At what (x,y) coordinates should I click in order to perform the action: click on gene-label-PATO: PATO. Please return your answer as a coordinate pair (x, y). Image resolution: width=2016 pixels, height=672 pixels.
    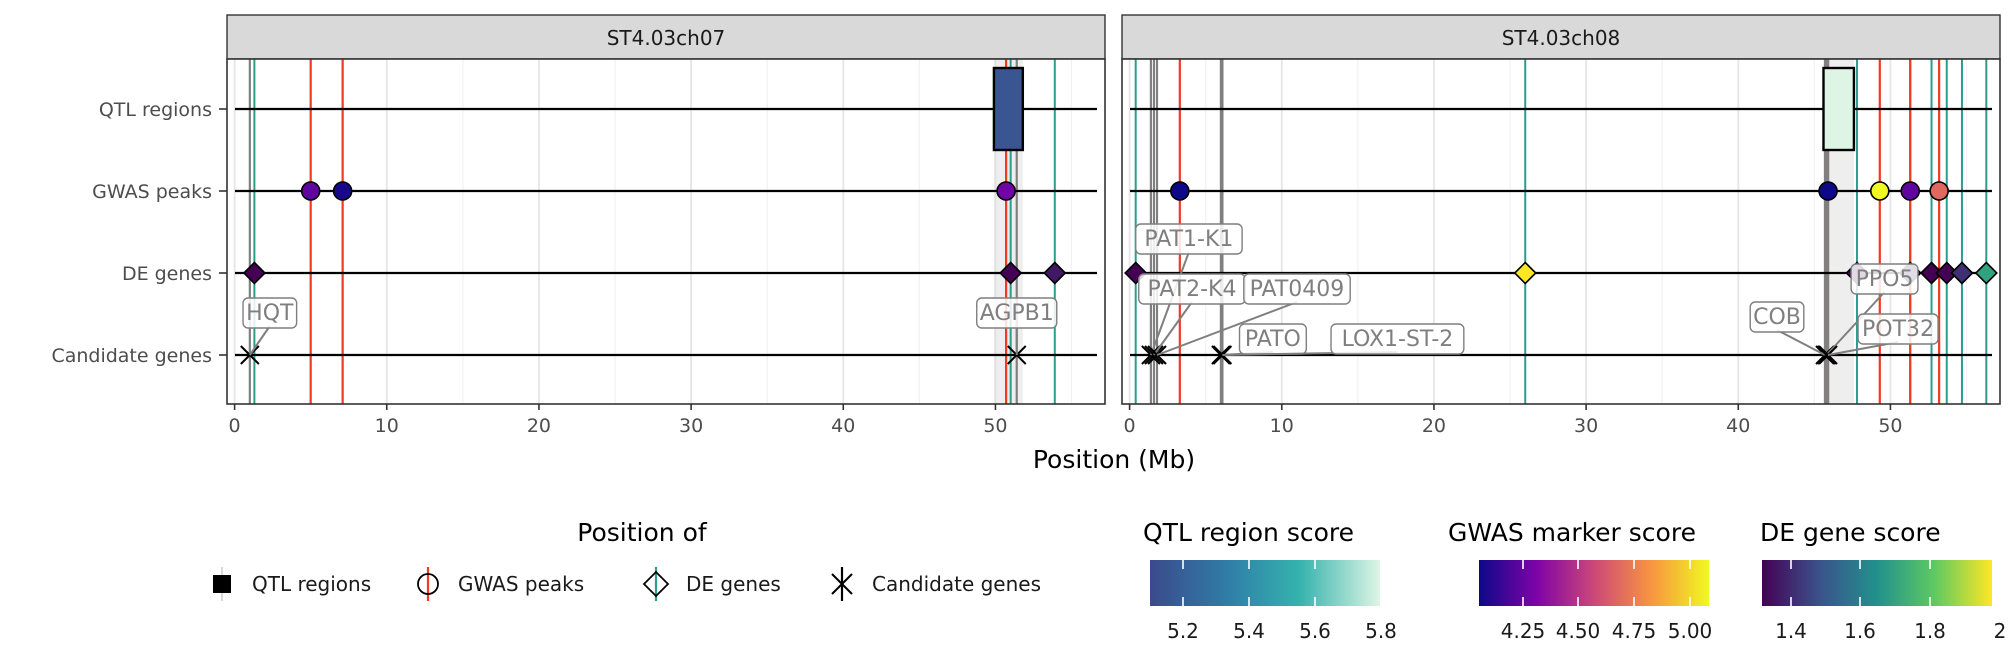
    Looking at the image, I should click on (1273, 339).